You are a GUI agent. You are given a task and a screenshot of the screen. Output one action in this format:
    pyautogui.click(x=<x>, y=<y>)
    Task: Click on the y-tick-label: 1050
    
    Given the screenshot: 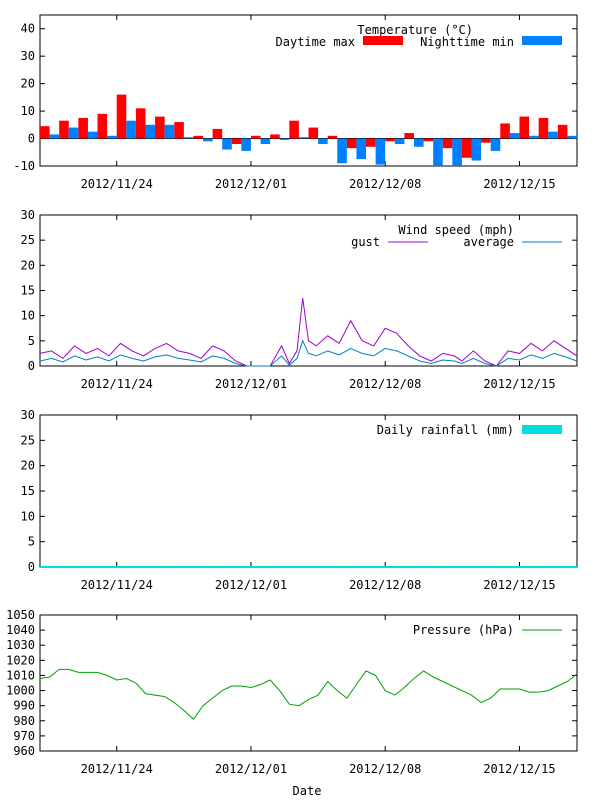 What is the action you would take?
    pyautogui.click(x=20, y=615)
    